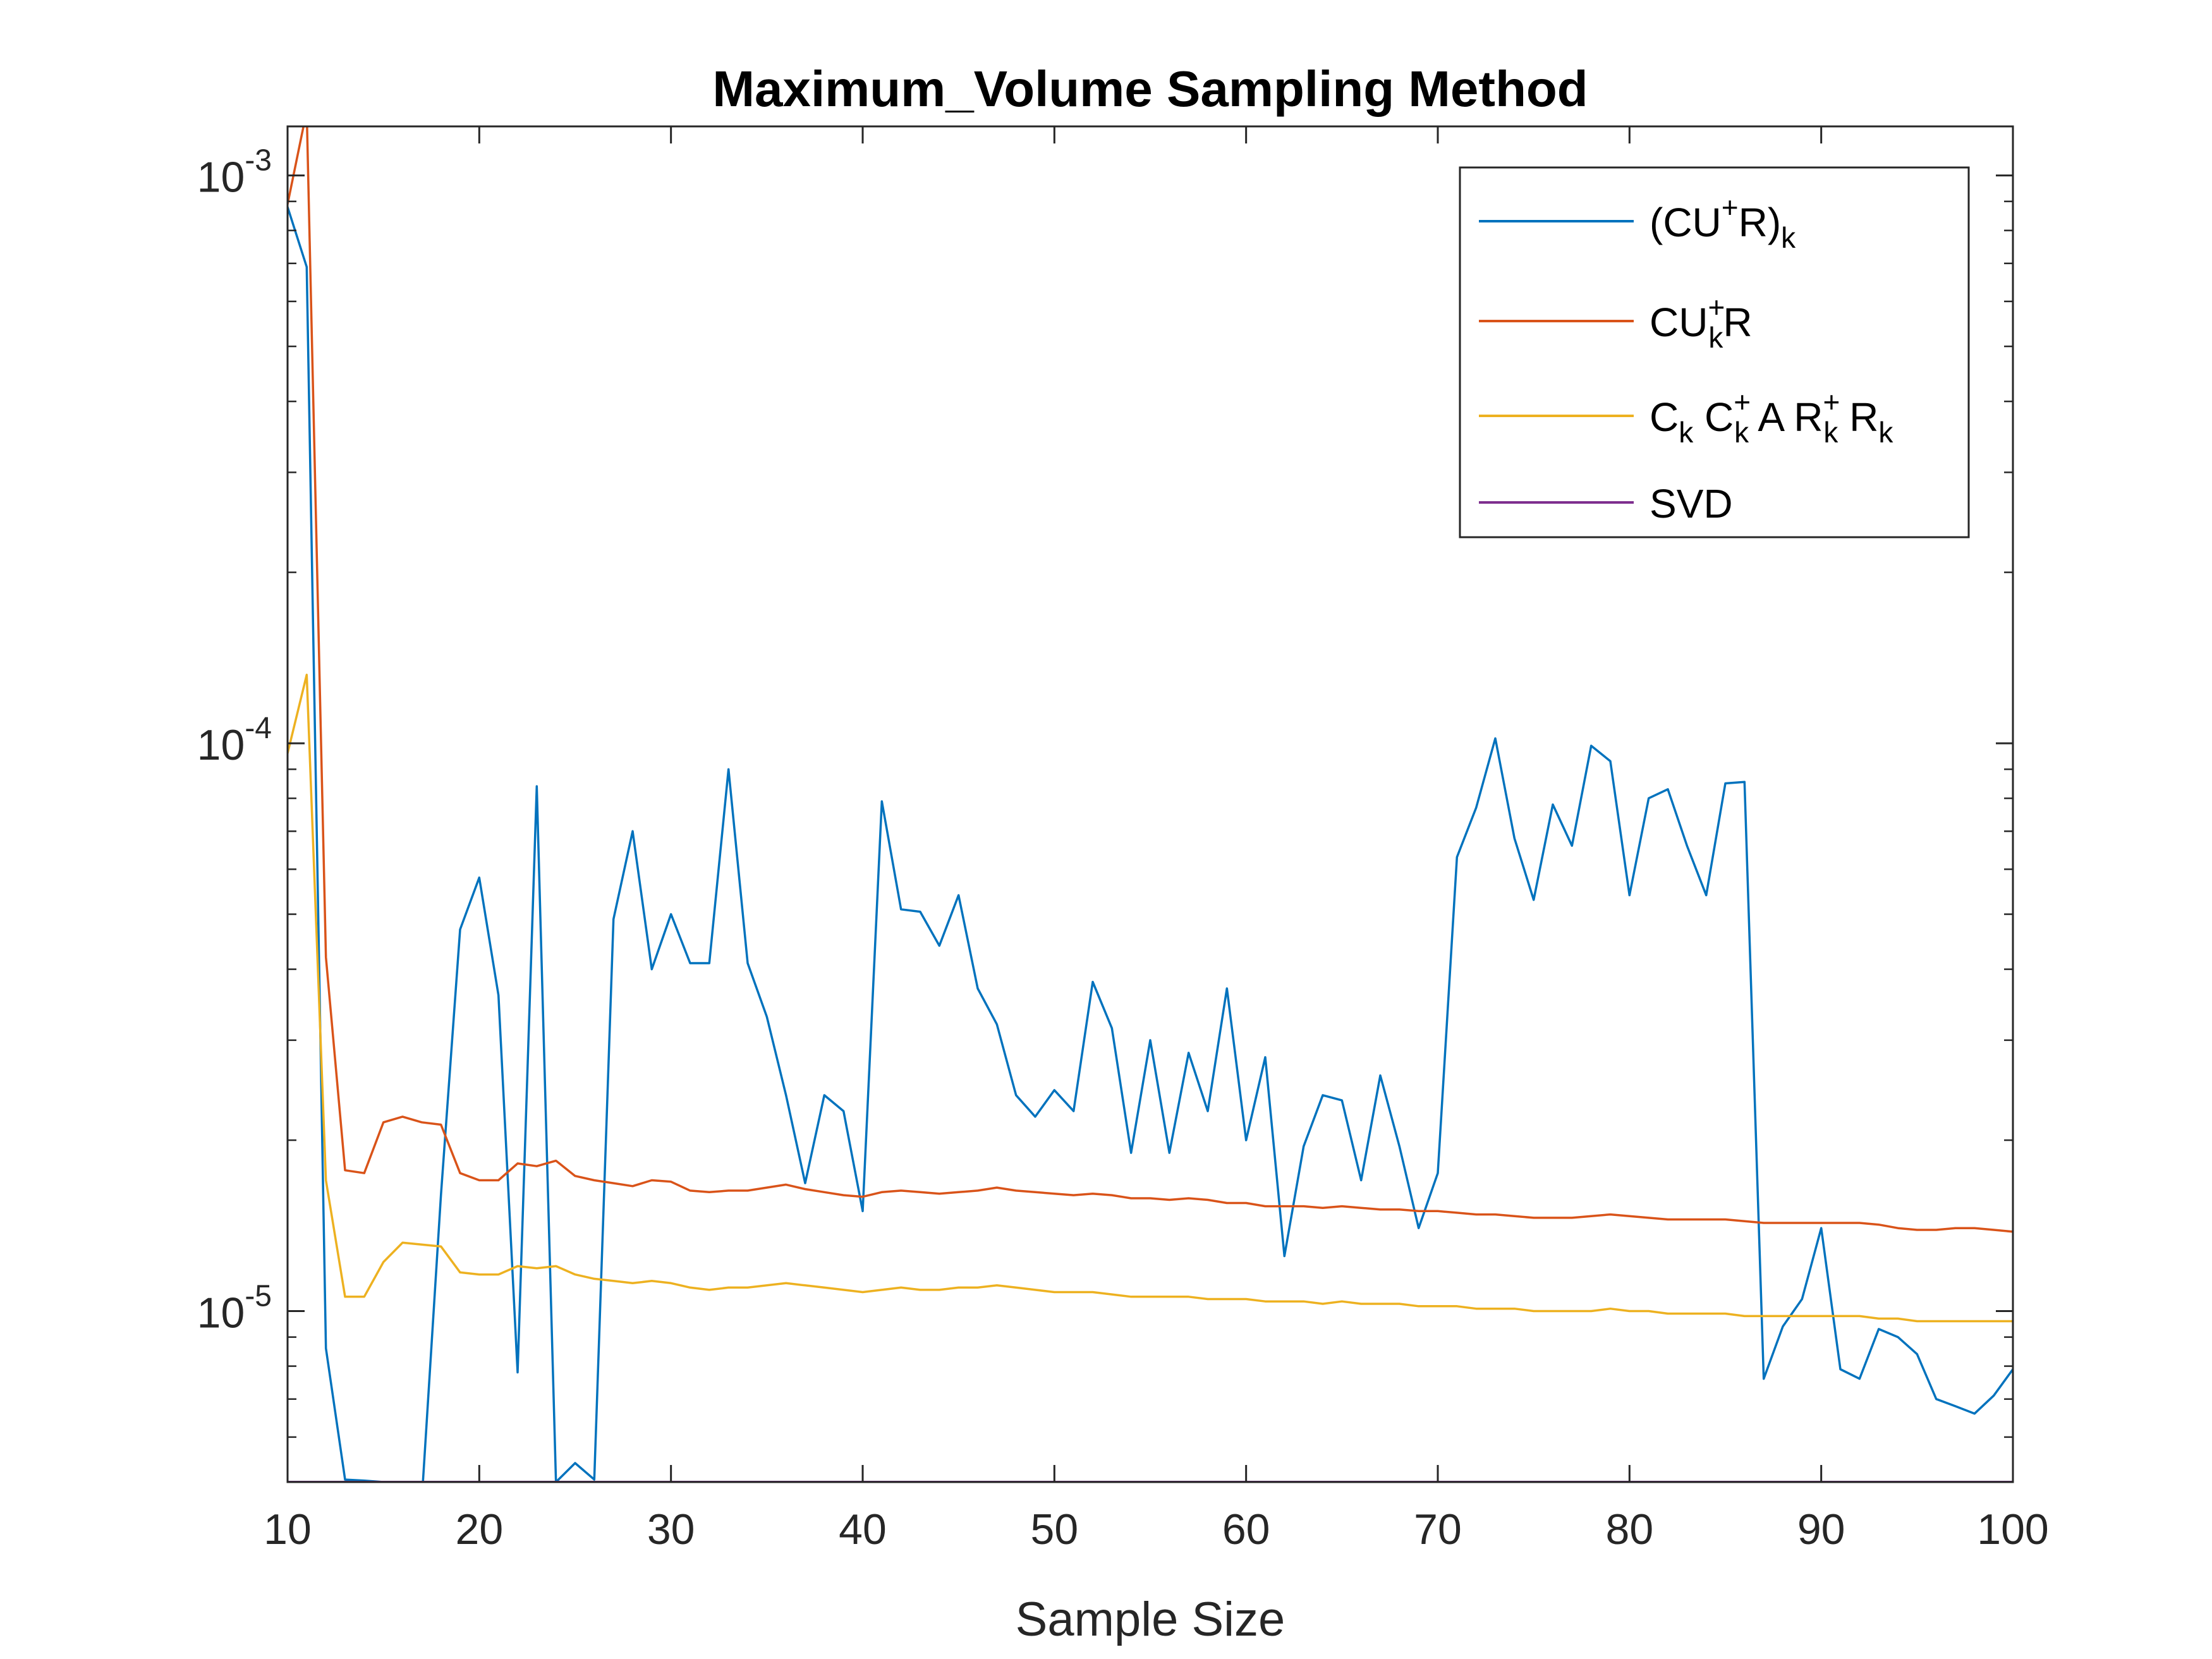 The image size is (2212, 1659). I want to click on y-tick-label: 10⁻³, so click(234, 173).